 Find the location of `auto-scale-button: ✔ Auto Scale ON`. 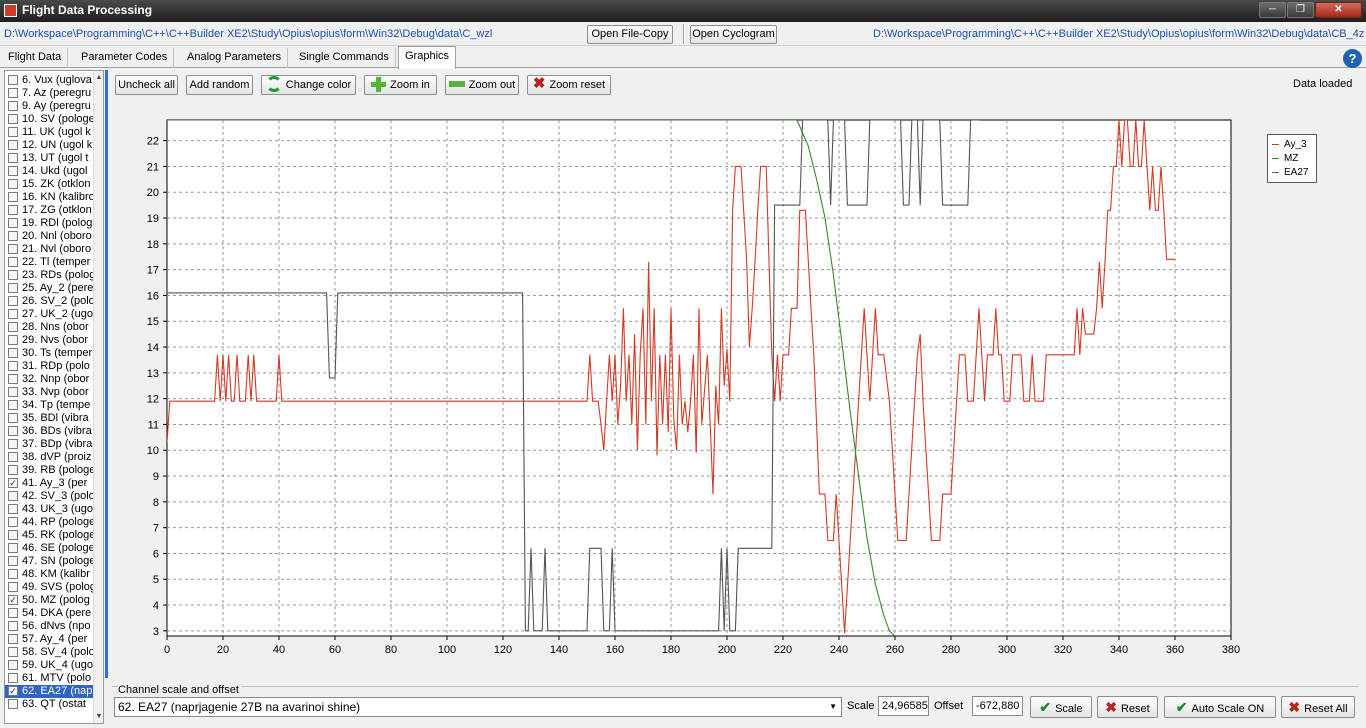

auto-scale-button: ✔ Auto Scale ON is located at coordinates (1220, 707).